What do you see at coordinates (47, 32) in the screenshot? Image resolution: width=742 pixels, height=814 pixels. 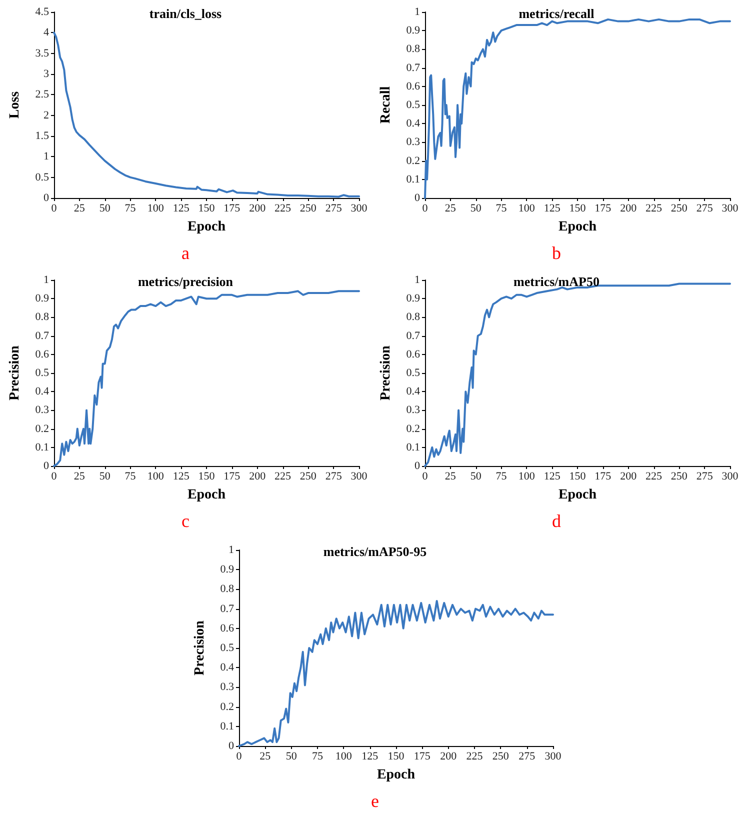 I see `y-tick-label: 4` at bounding box center [47, 32].